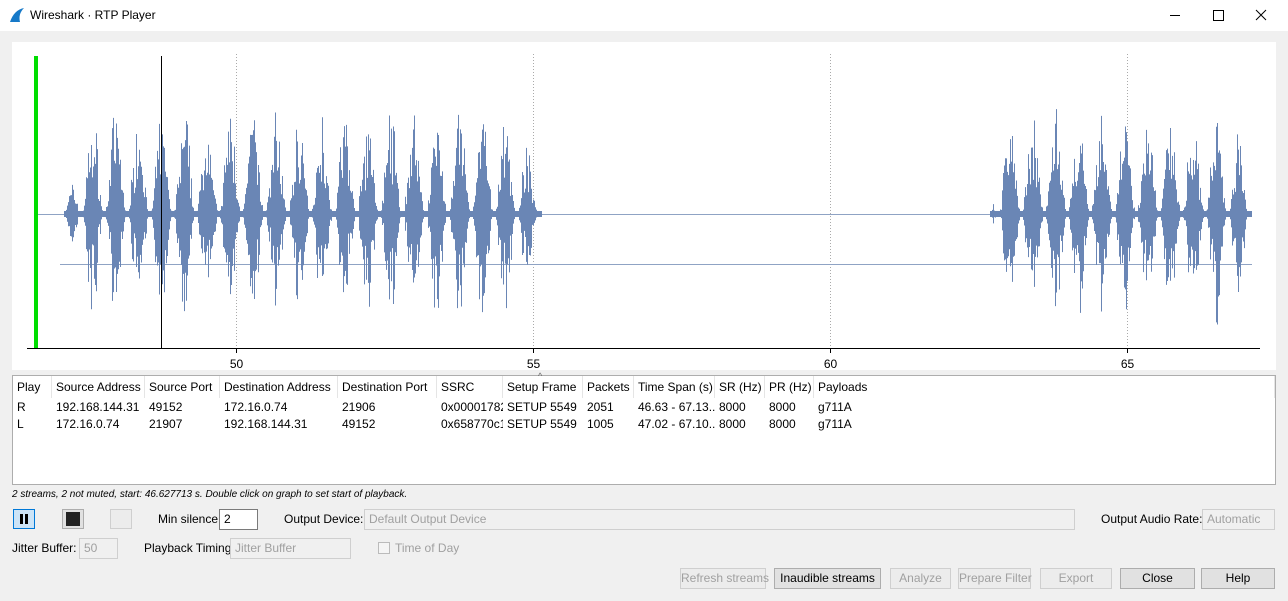  Describe the element at coordinates (427, 548) in the screenshot. I see `label: Time of Day` at that location.